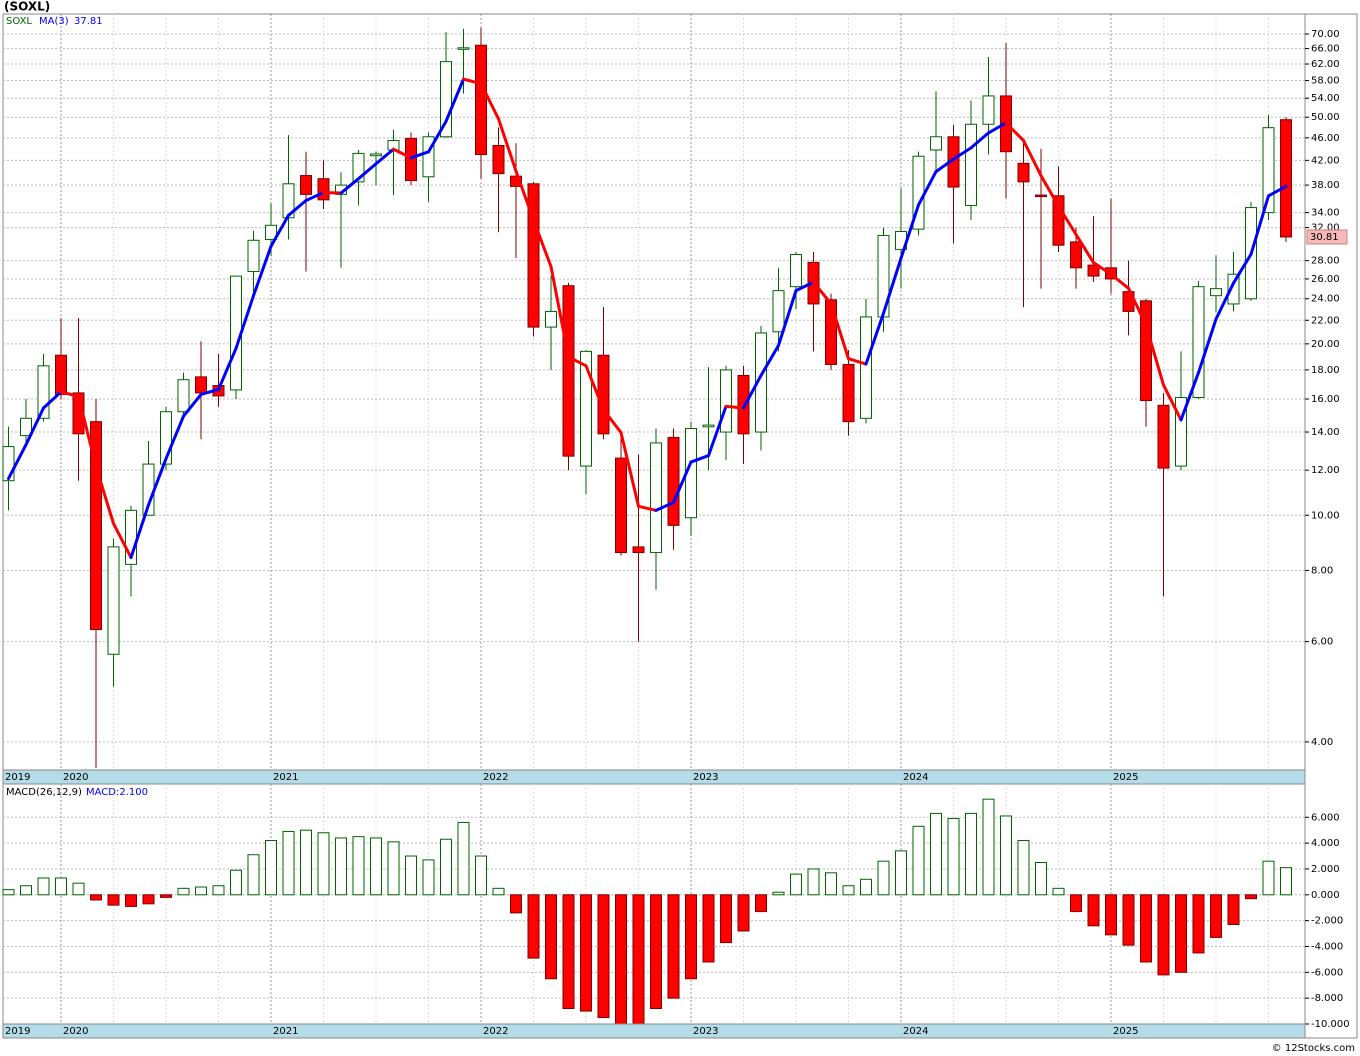 This screenshot has width=1360, height=1056. I want to click on y-tick-label: 26.00, so click(1325, 279).